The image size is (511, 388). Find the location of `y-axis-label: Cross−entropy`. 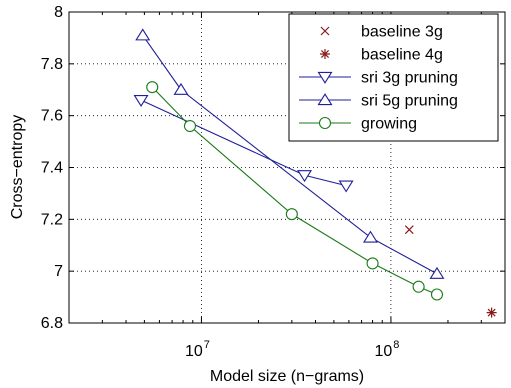

y-axis-label: Cross−entropy is located at coordinates (17, 167).